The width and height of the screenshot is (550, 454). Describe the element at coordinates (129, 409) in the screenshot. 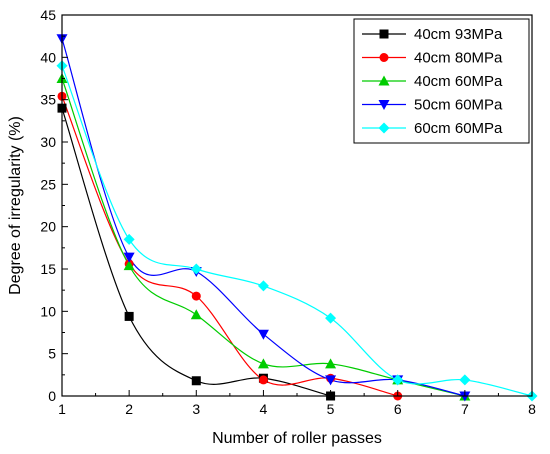

I see `x-tick-label: 2` at that location.